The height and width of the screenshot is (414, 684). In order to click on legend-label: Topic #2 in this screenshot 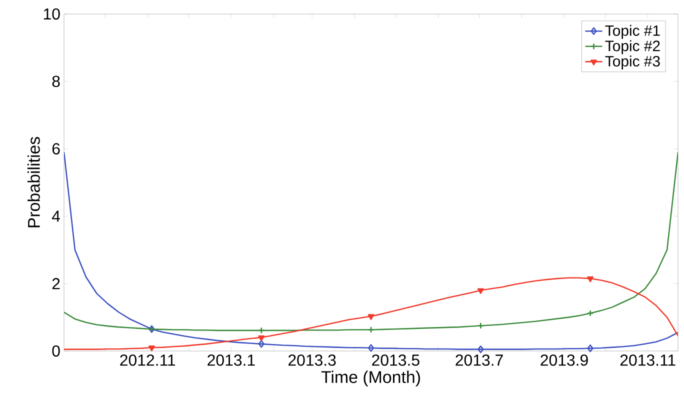, I will do `click(632, 47)`.